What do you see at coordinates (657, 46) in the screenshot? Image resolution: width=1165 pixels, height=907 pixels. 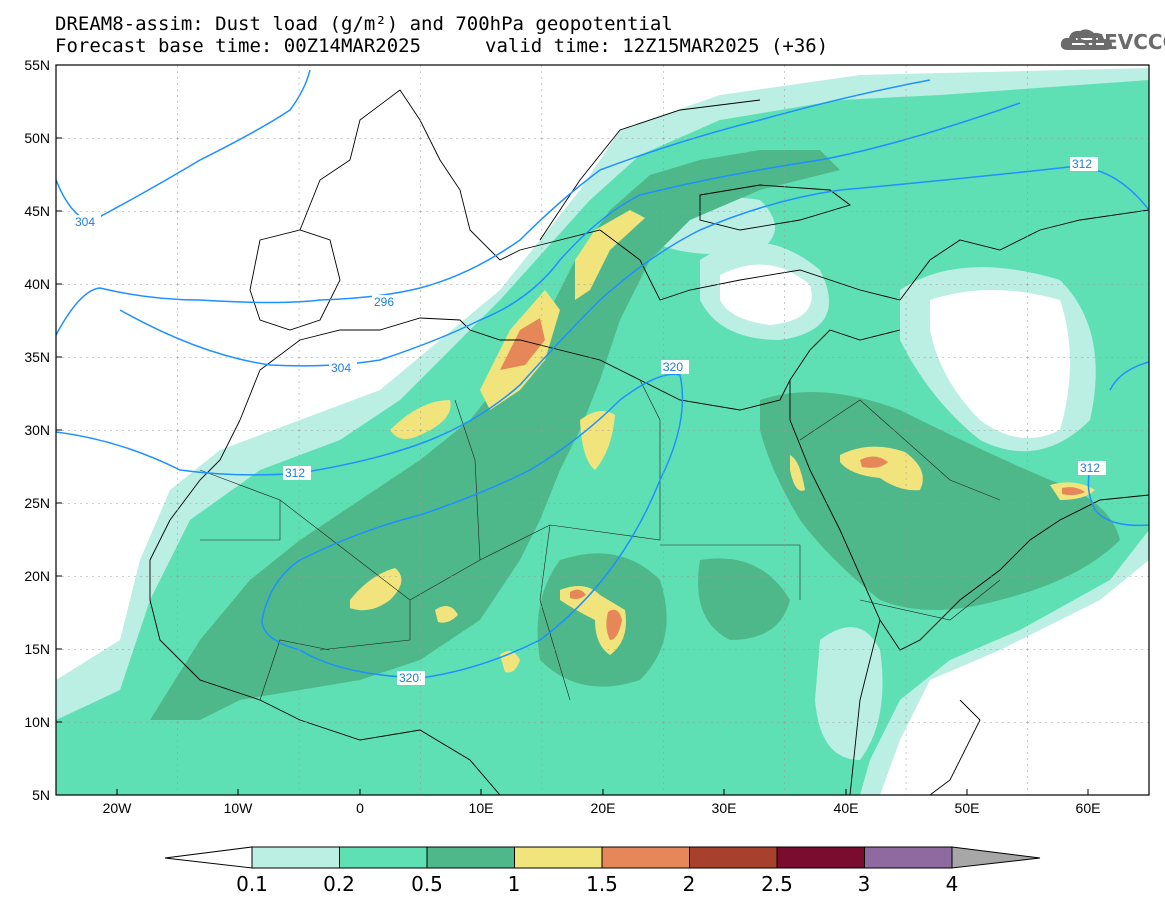 I see `valid-time: valid time: 12Z15MAR2025 (+36)` at bounding box center [657, 46].